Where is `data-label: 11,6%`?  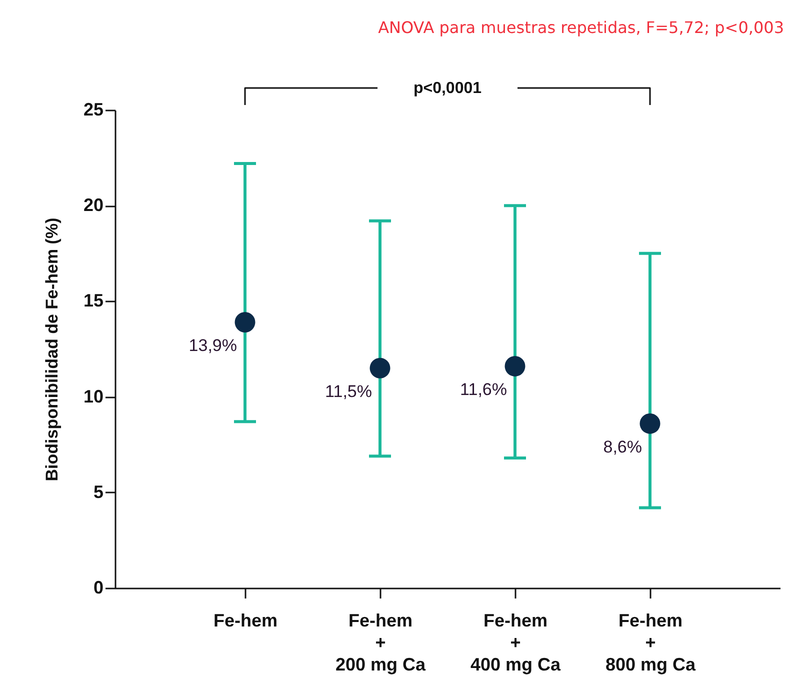
data-label: 11,6% is located at coordinates (483, 390).